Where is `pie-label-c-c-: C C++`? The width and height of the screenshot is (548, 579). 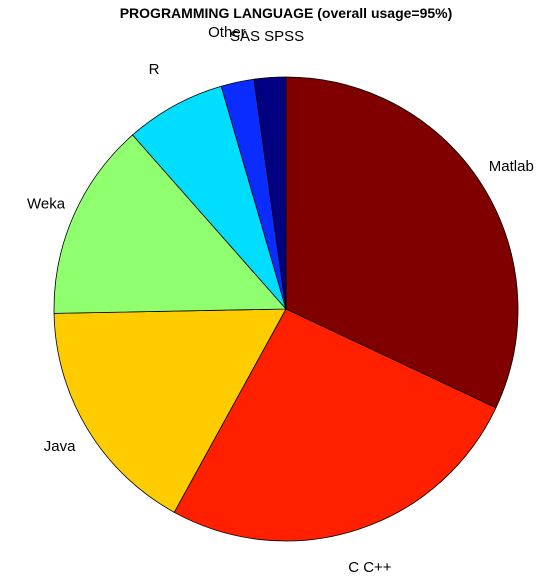
pie-label-c-c-: C C++ is located at coordinates (370, 567).